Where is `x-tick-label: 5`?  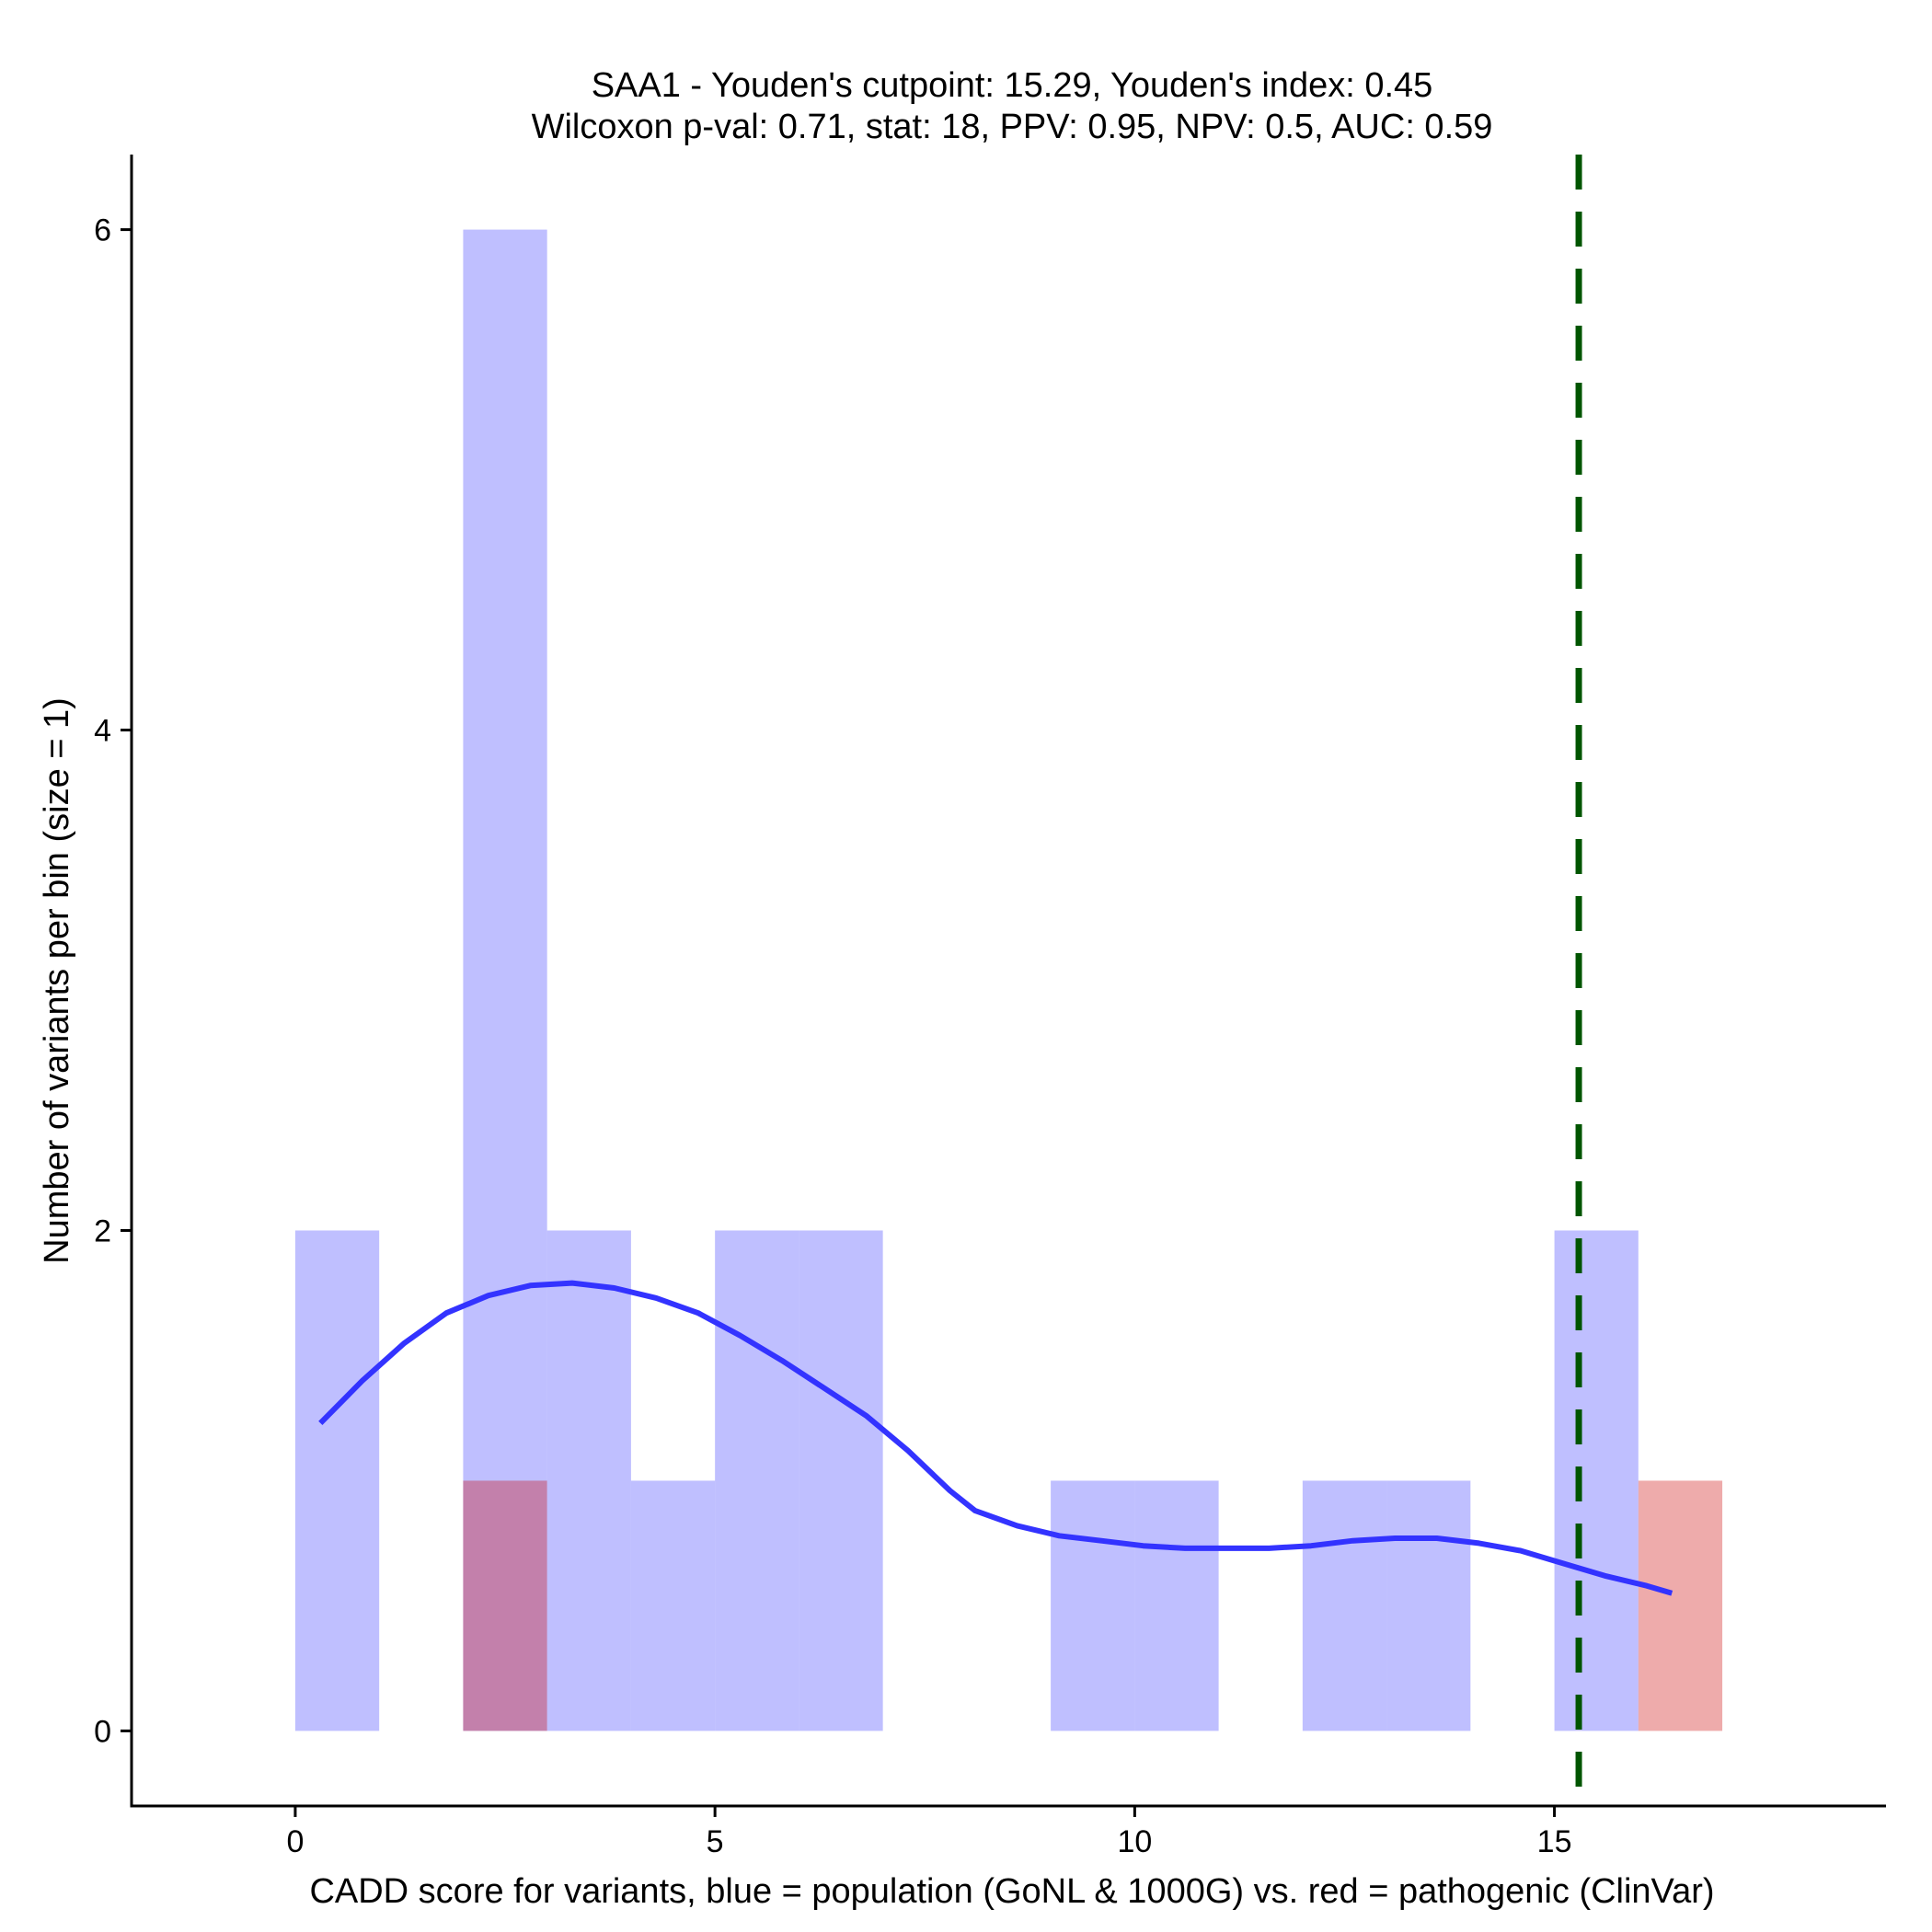 x-tick-label: 5 is located at coordinates (715, 1841).